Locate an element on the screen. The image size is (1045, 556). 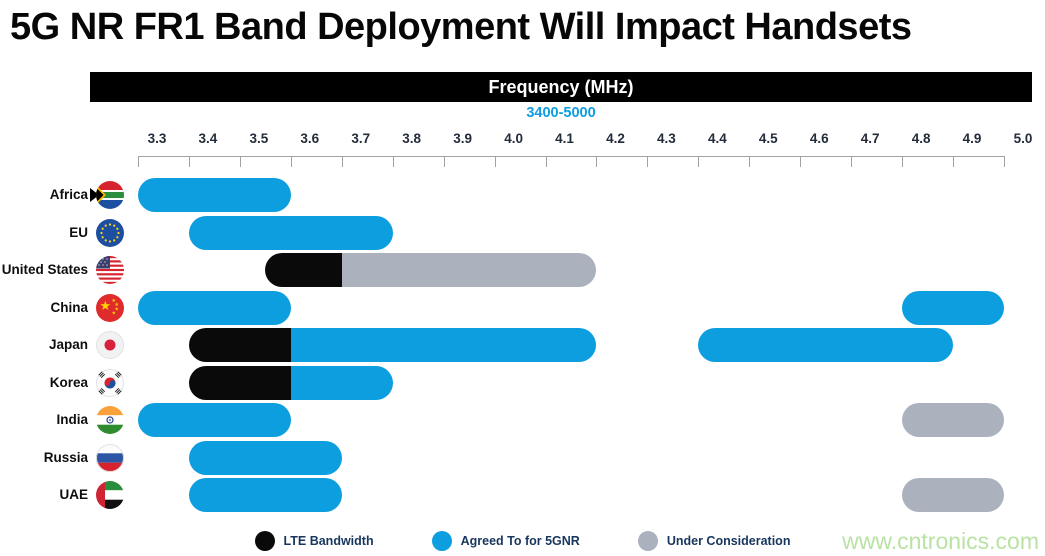
legend-item-lte: LTE Bandwidth is located at coordinates (314, 541).